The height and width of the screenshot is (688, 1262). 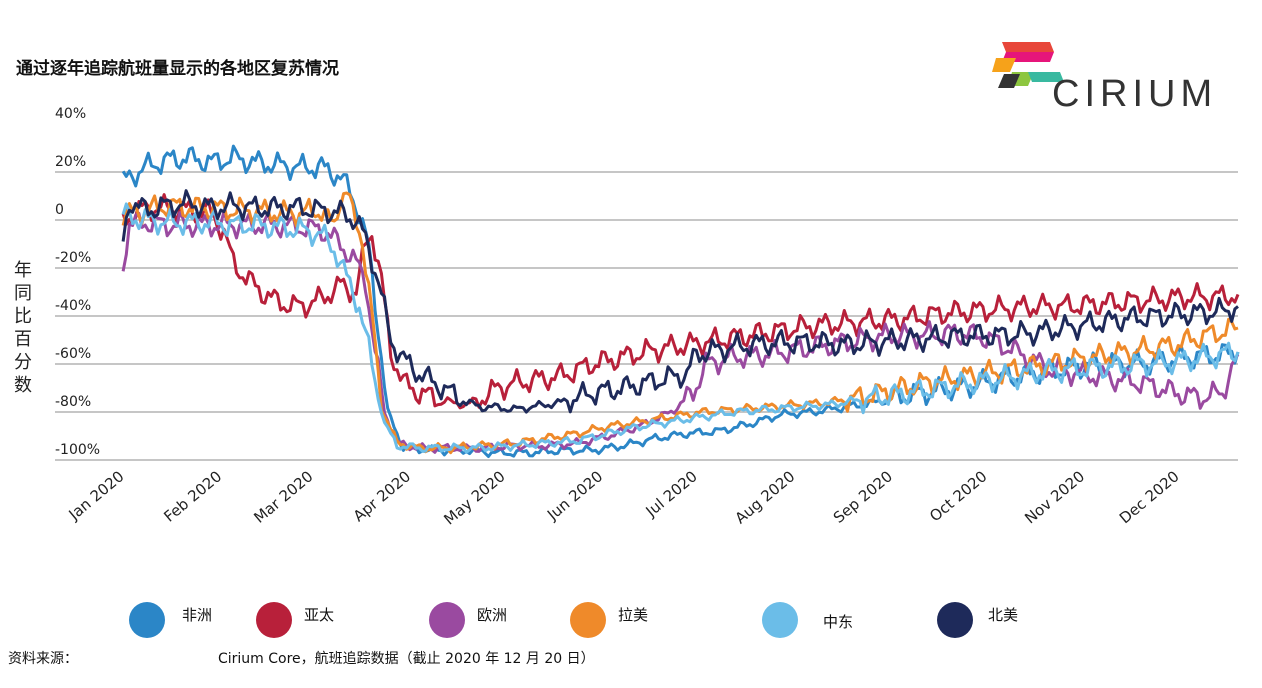 I want to click on logo-text: CIRIUM, so click(x=1134, y=94).